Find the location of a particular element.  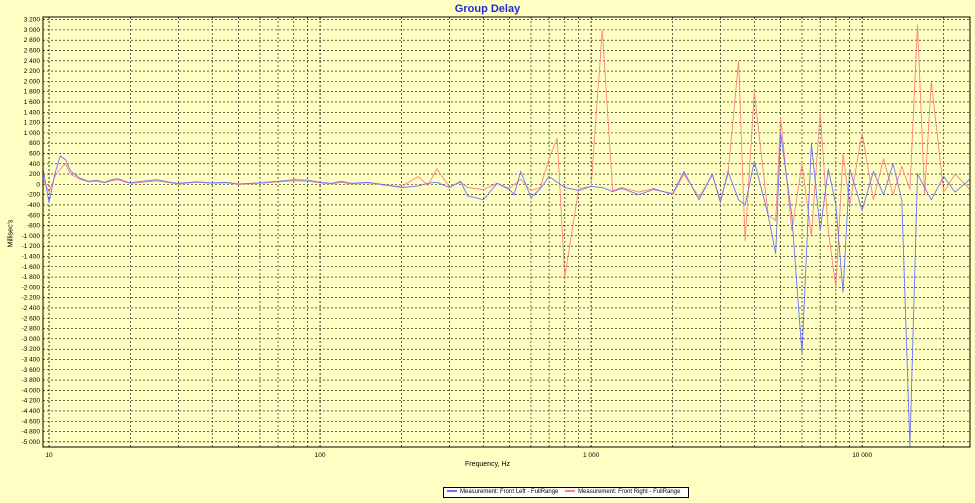

y-tick-label: 2 400 is located at coordinates (32, 61).